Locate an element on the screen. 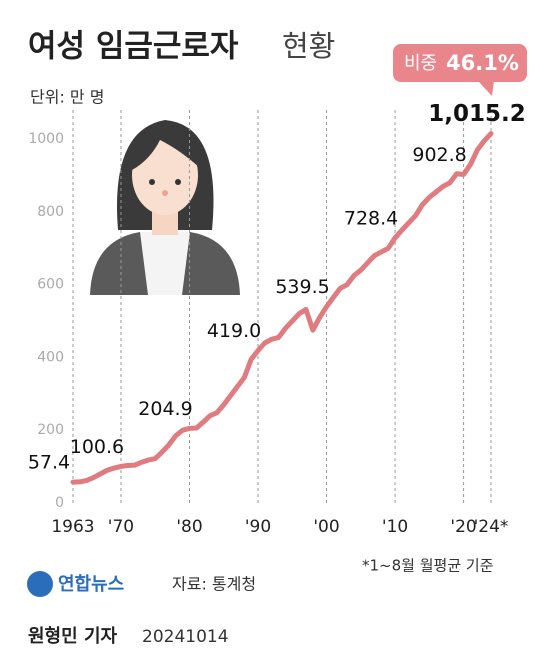 The image size is (550, 665). person-illustration is located at coordinates (165, 207).